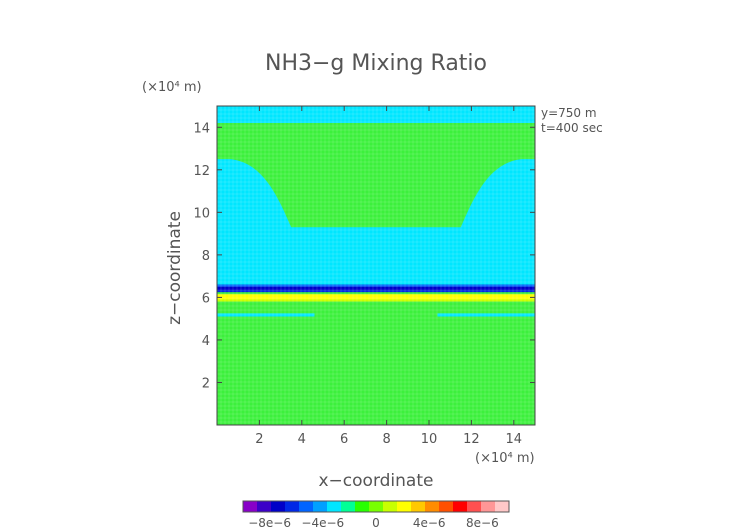 Image resolution: width=752 pixels, height=532 pixels. Describe the element at coordinates (344, 439) in the screenshot. I see `x-tick-label: 6` at that location.